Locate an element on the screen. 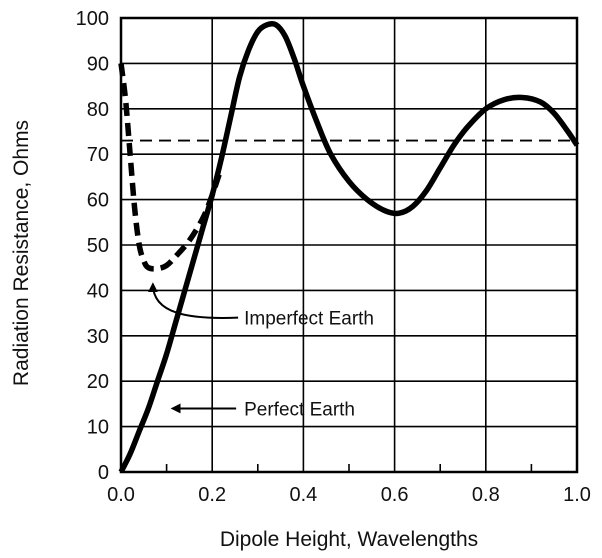 The image size is (602, 558). imperfect-earth-line is located at coordinates (171, 167).